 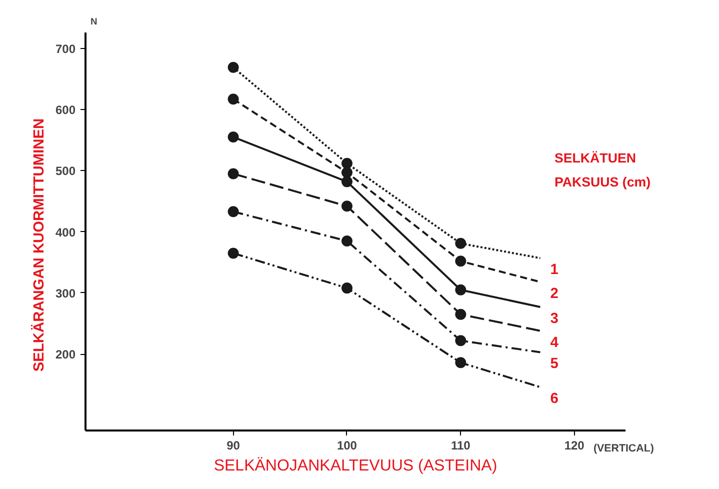 What do you see at coordinates (65, 232) in the screenshot?
I see `y-tick-label: 400` at bounding box center [65, 232].